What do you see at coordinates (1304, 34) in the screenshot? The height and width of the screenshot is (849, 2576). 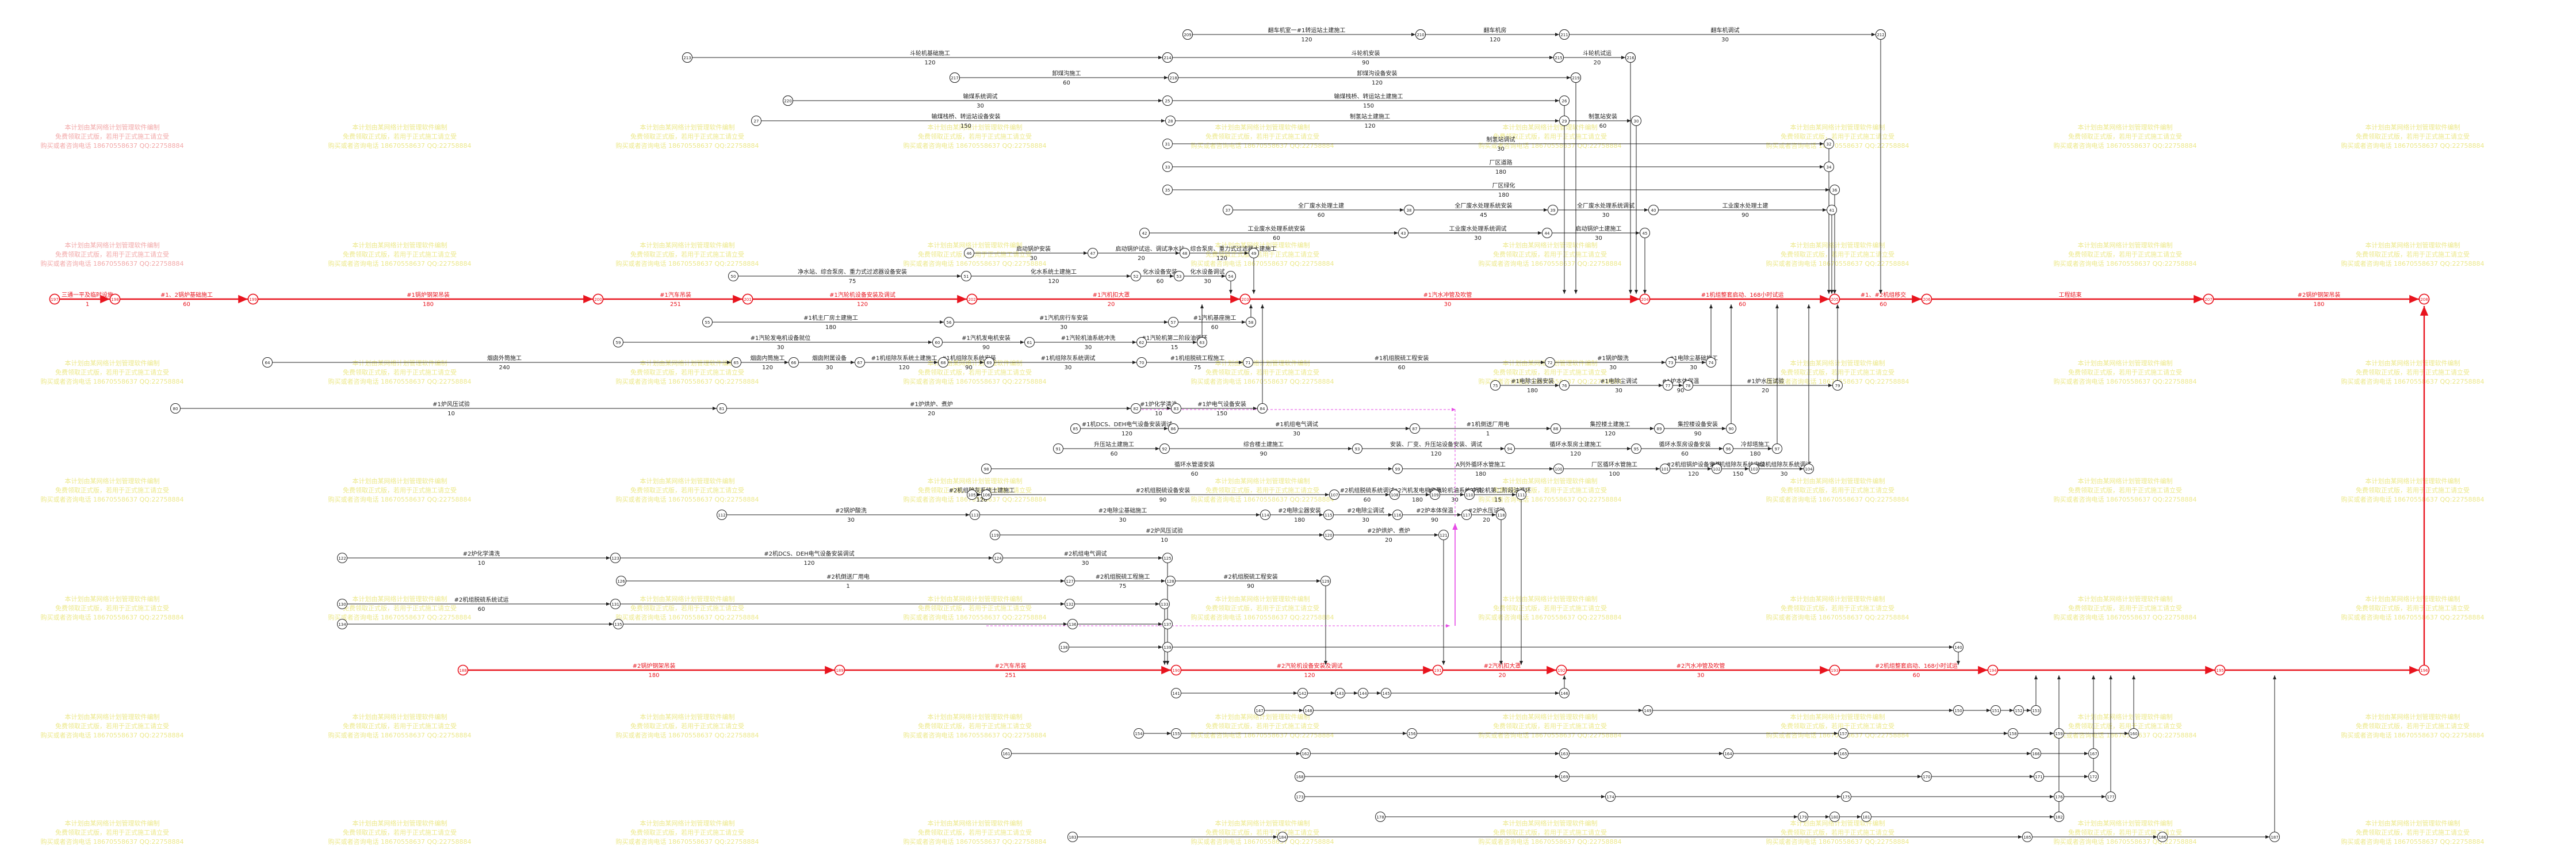 I see `activity-arrow: 翻车机室一#1转运站土建施工 120` at bounding box center [1304, 34].